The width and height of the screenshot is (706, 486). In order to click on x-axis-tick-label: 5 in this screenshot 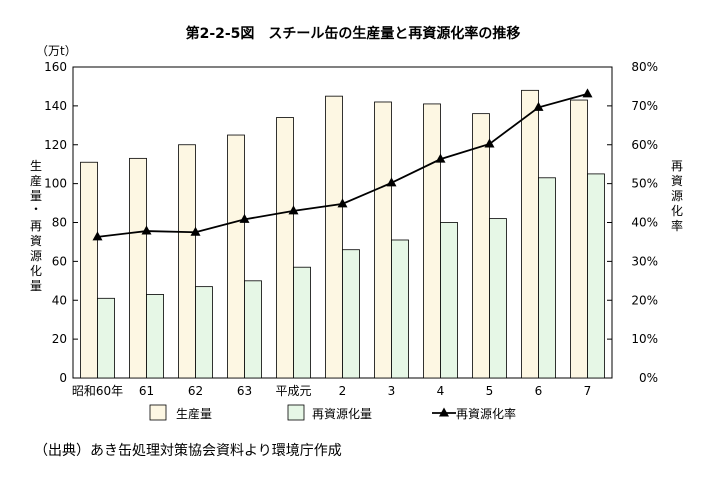, I will do `click(490, 391)`.